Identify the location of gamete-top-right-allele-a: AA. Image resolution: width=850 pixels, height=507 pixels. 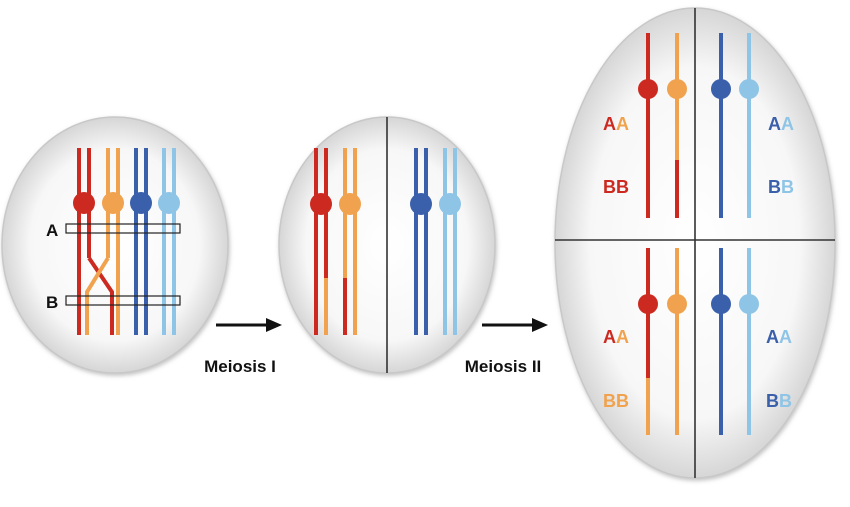
(781, 124).